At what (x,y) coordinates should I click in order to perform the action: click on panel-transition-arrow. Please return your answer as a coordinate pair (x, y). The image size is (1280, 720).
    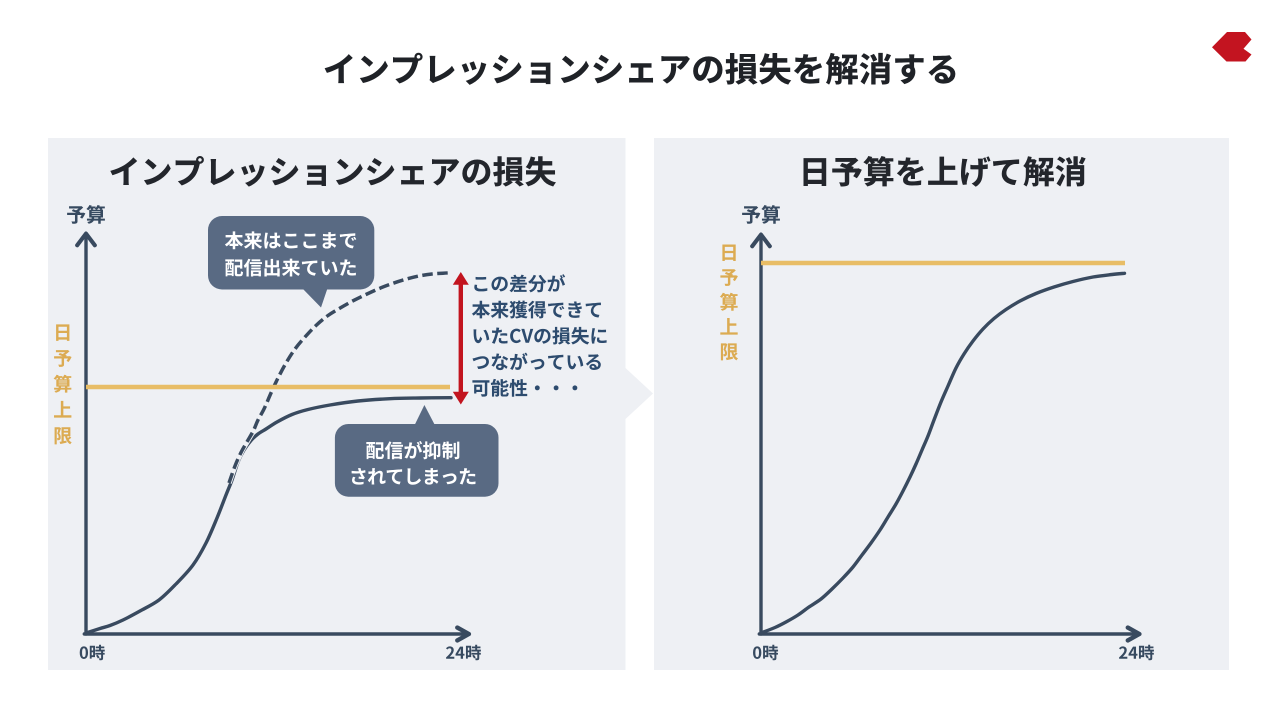
    Looking at the image, I should click on (639, 393).